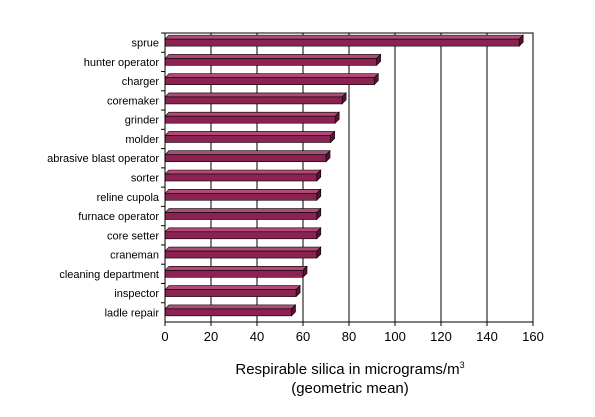 The height and width of the screenshot is (417, 595). I want to click on bar-molder, so click(250, 137).